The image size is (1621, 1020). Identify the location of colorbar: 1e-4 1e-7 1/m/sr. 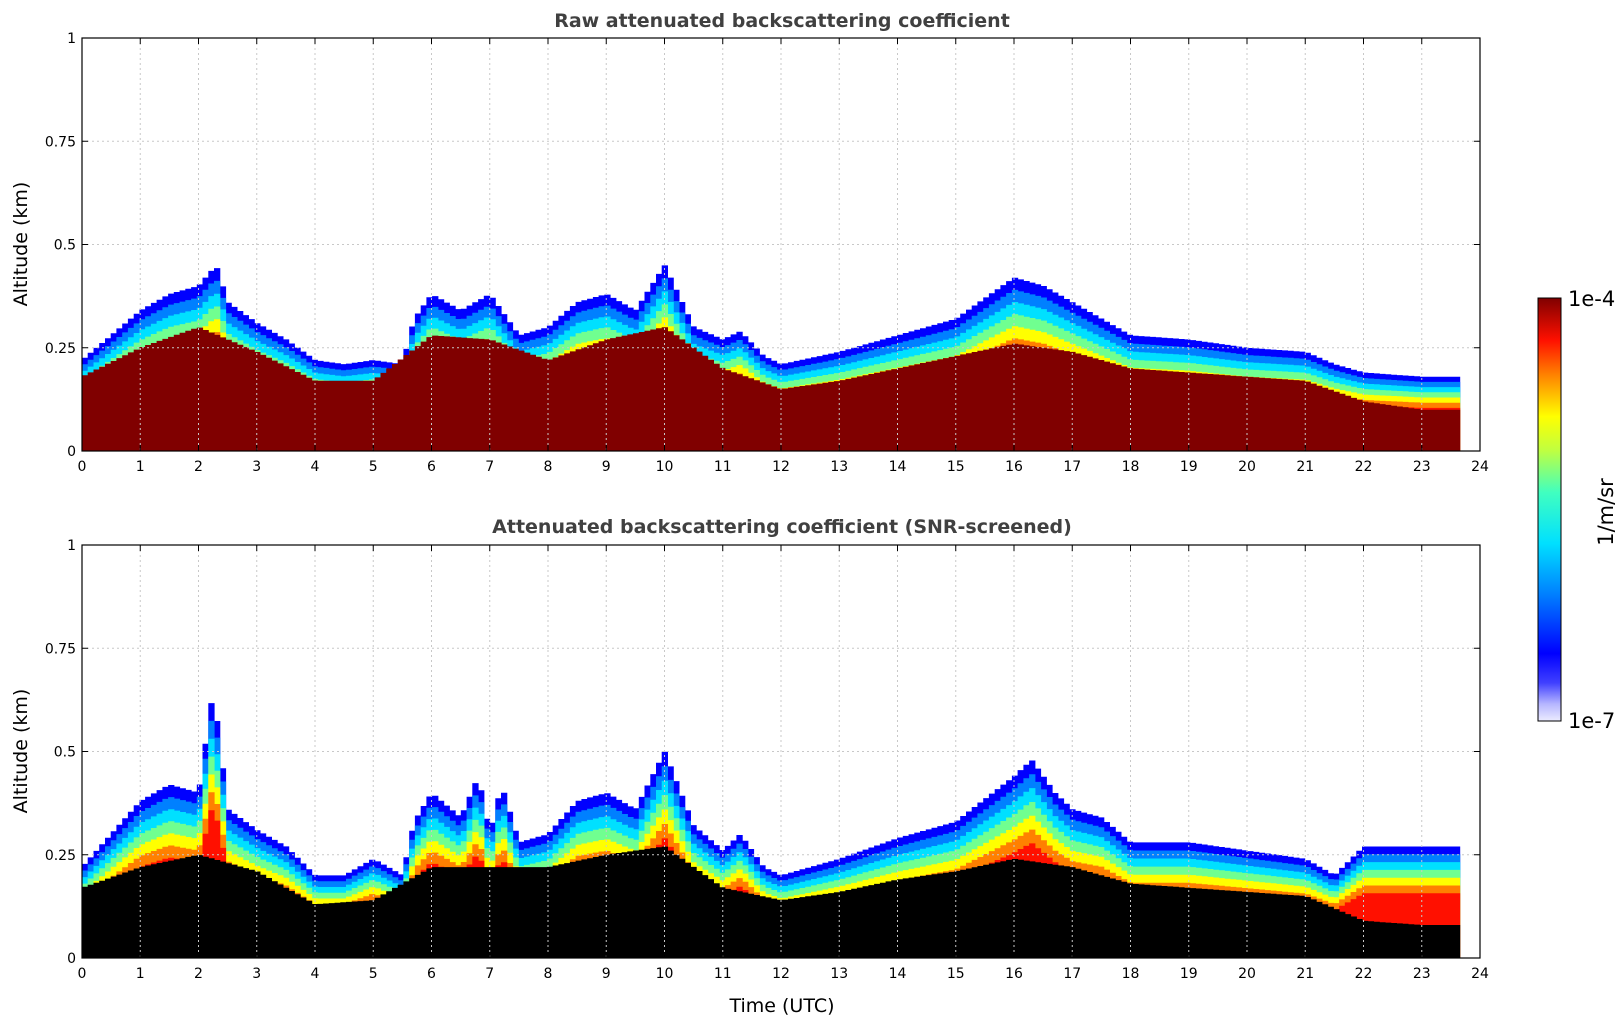
(1577, 510).